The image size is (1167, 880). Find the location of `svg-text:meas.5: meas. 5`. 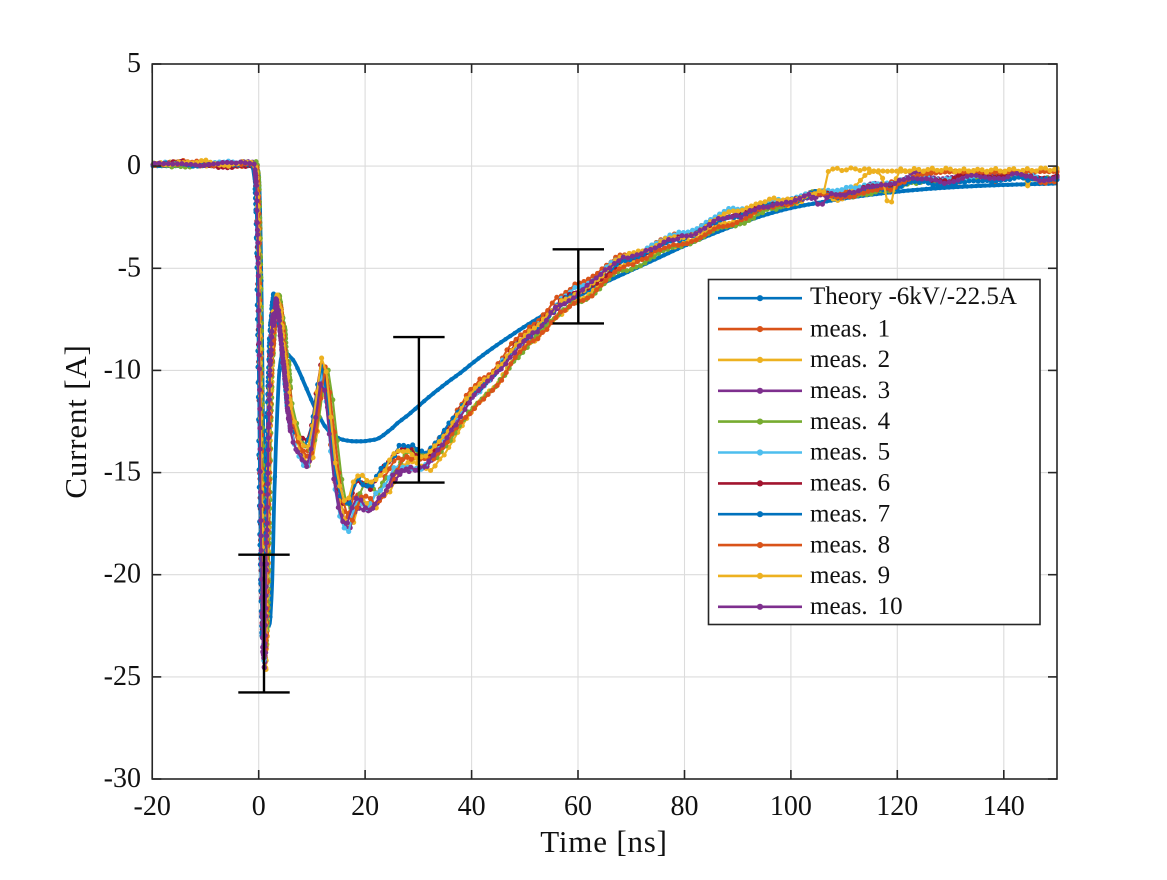

svg-text:meas.5: meas. 5 is located at coordinates (850, 452).